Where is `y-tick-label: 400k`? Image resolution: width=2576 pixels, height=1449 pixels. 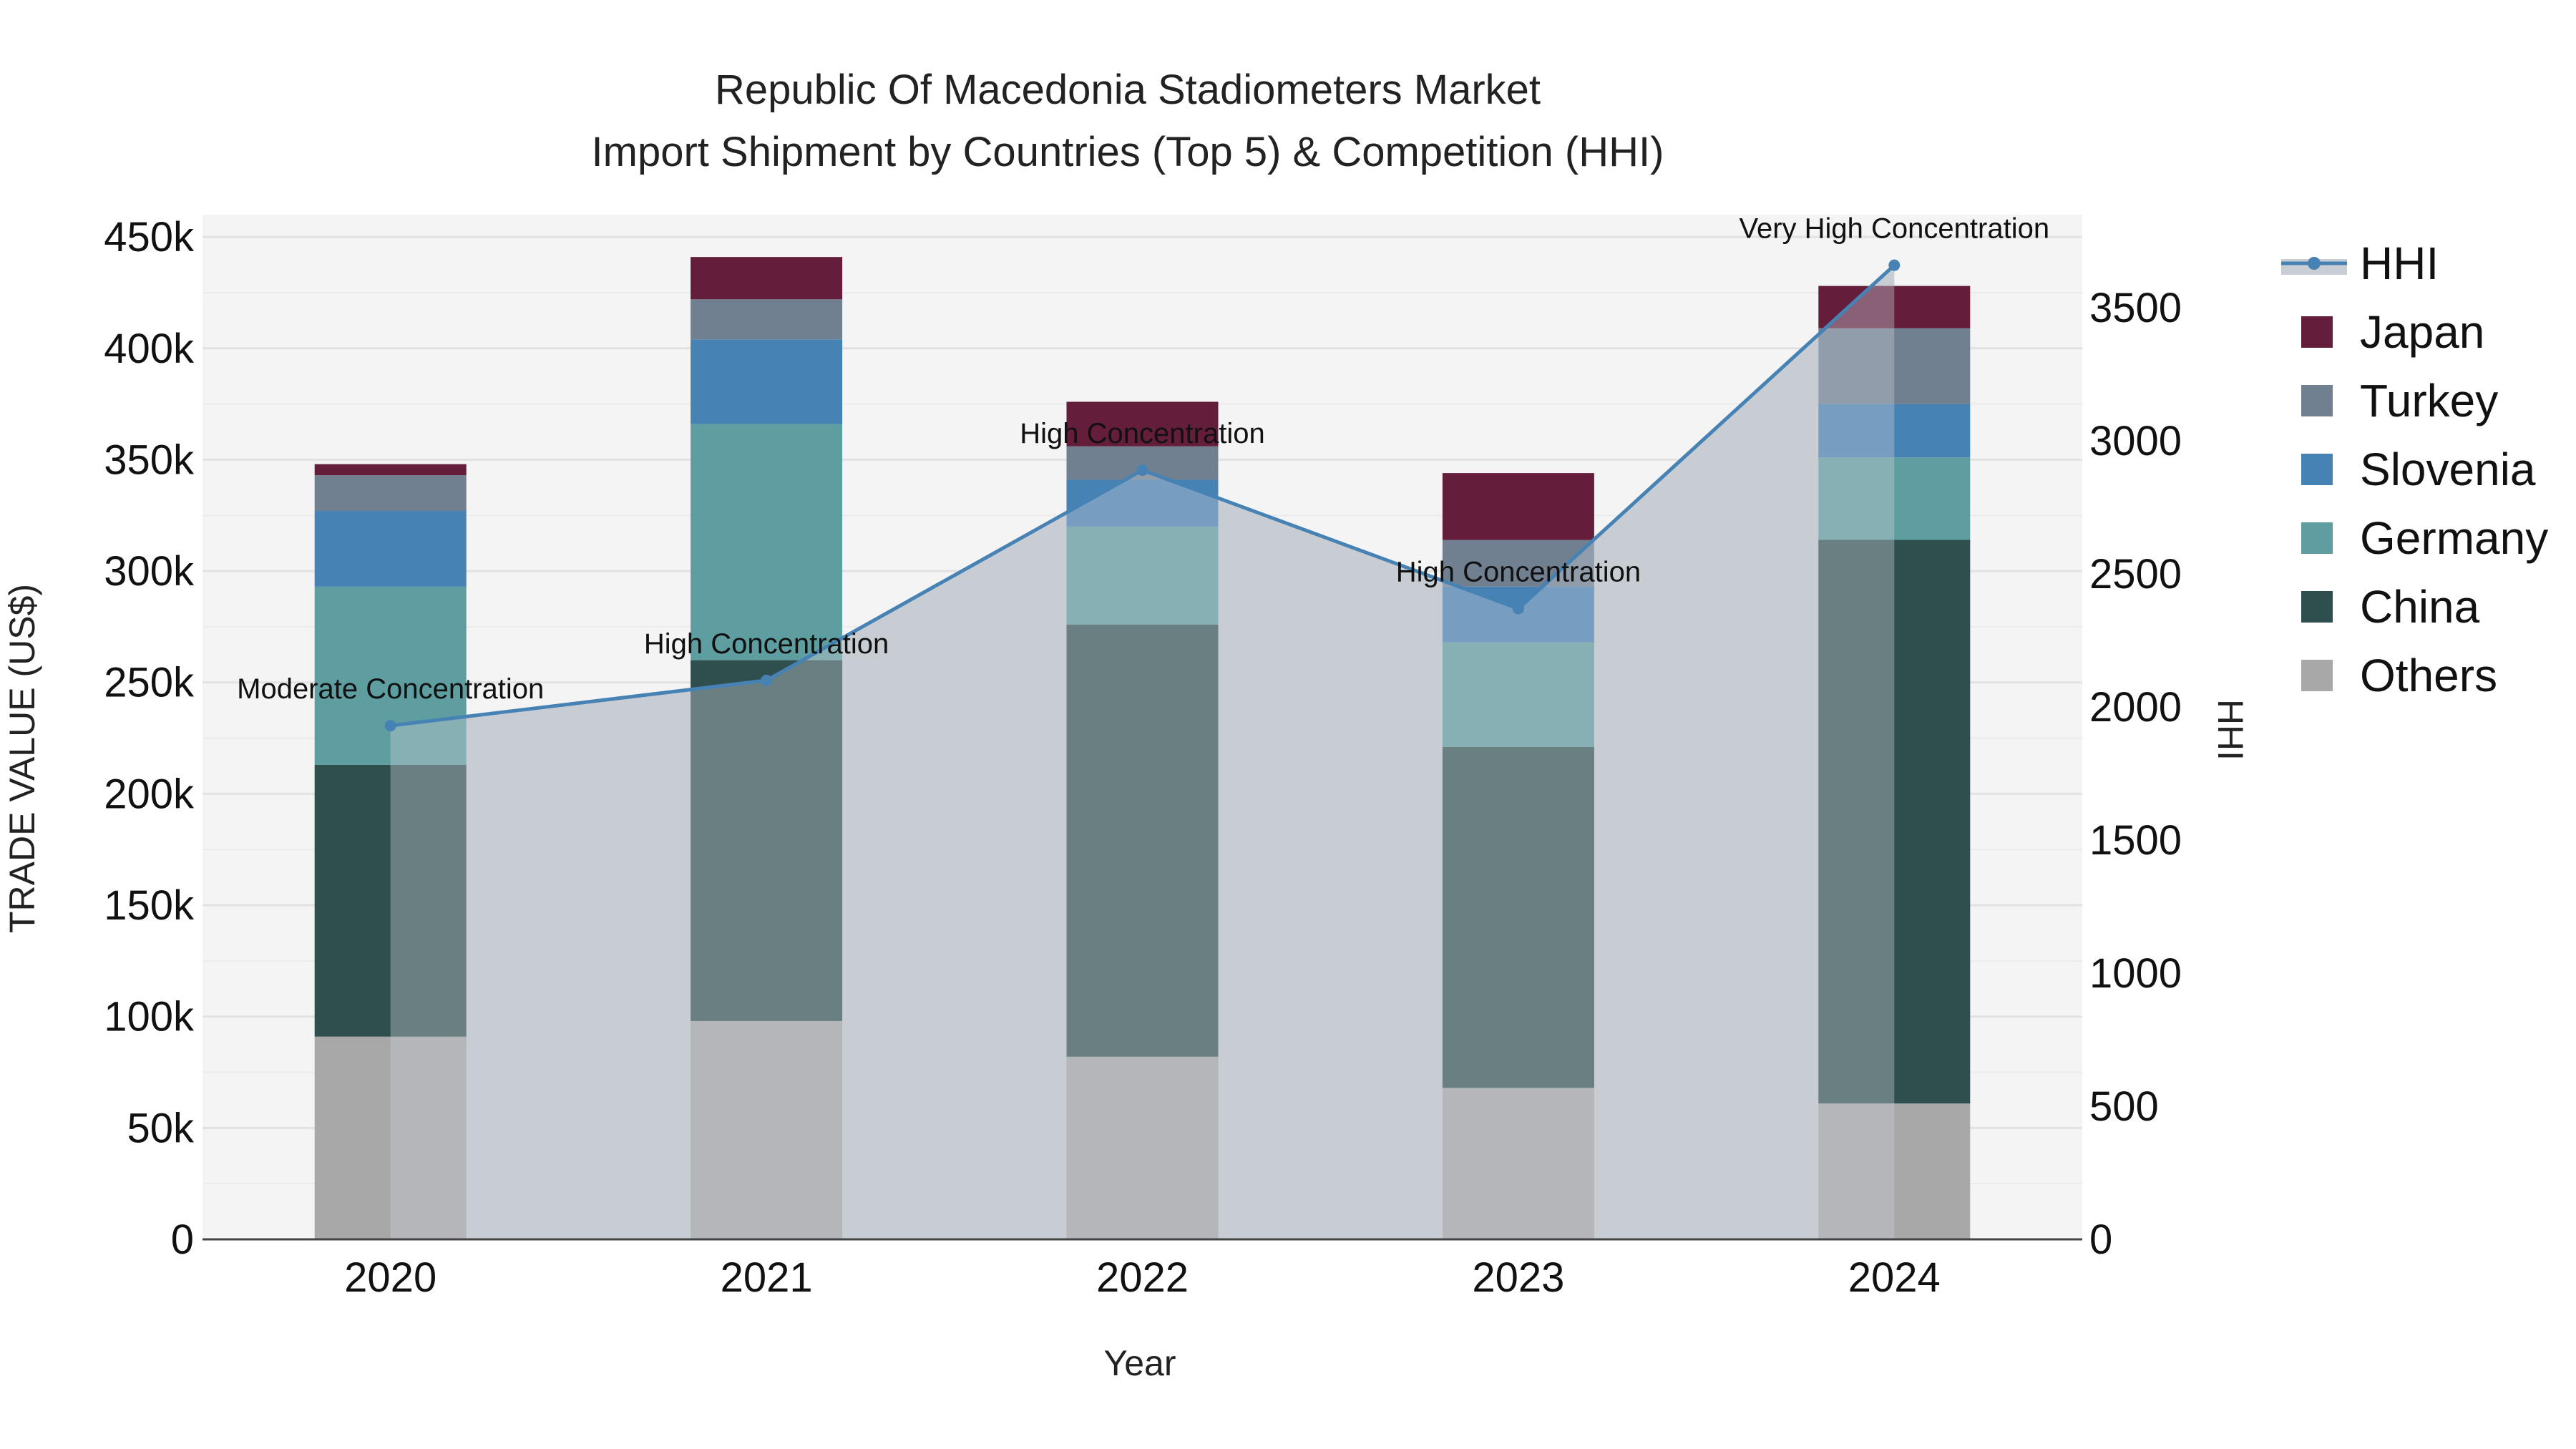 y-tick-label: 400k is located at coordinates (149, 349).